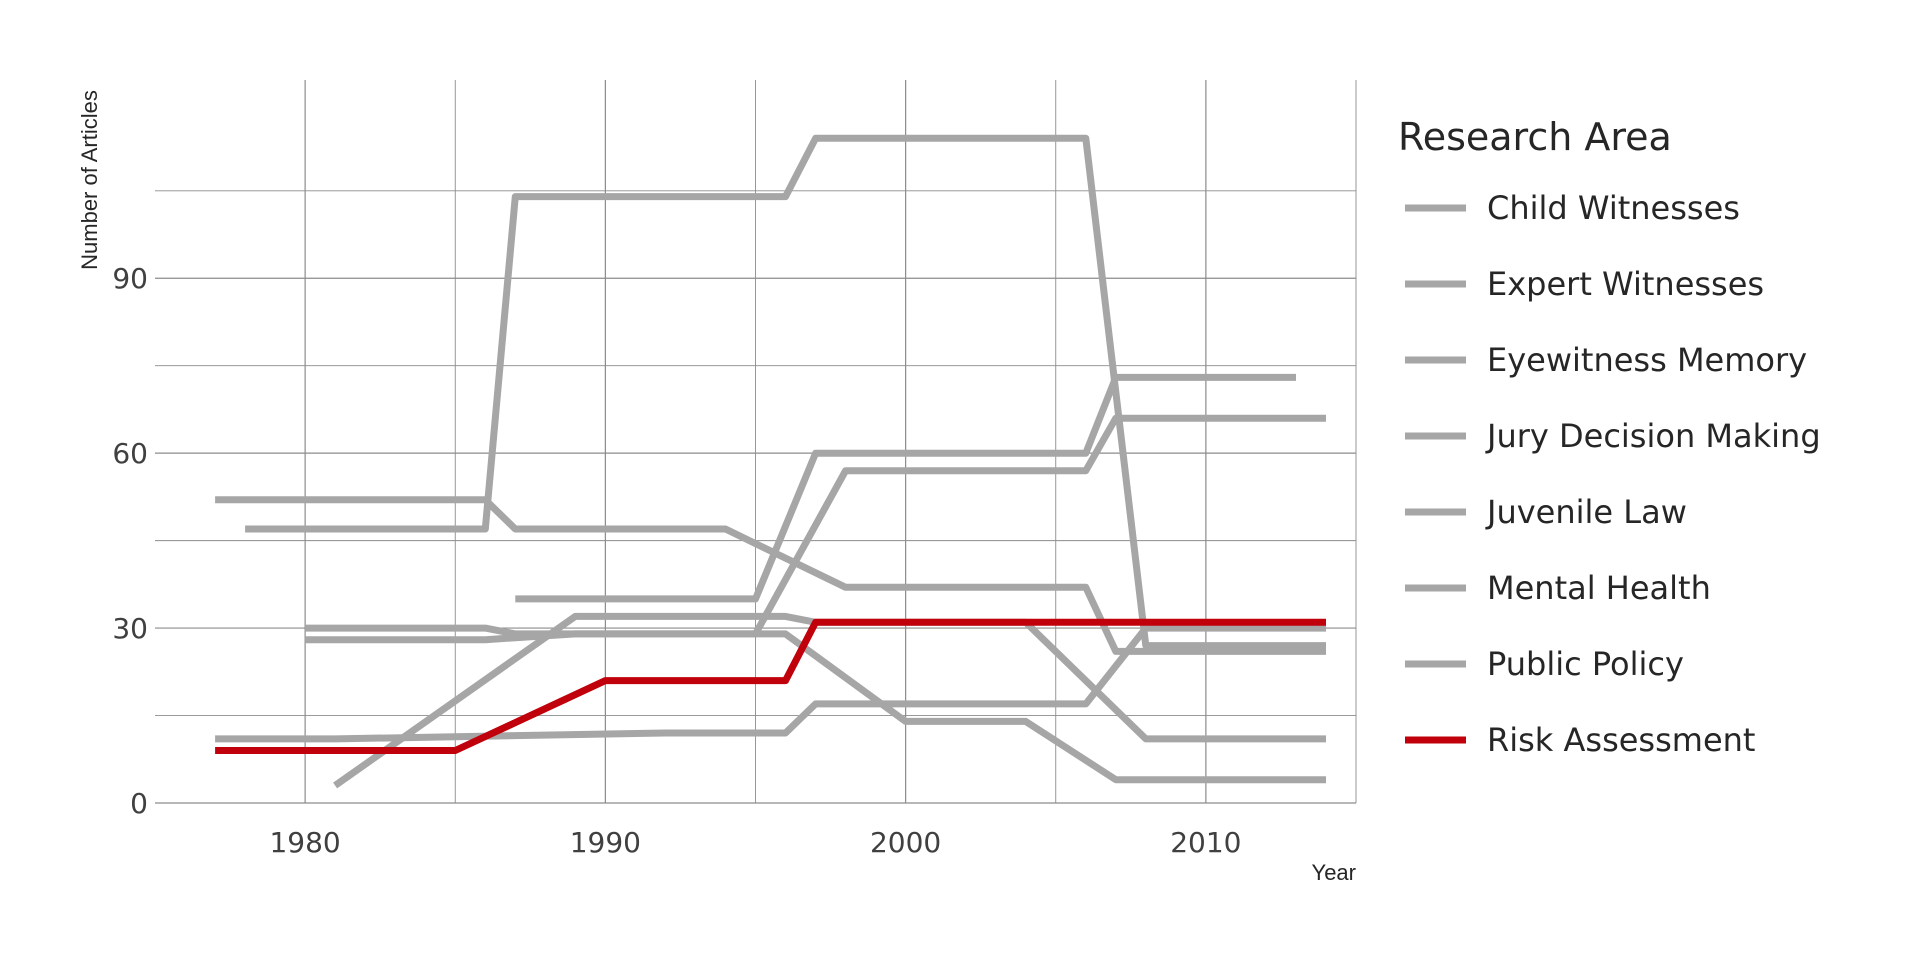 This screenshot has height=964, width=1920. What do you see at coordinates (905, 842) in the screenshot?
I see `x-tick-label: 2000` at bounding box center [905, 842].